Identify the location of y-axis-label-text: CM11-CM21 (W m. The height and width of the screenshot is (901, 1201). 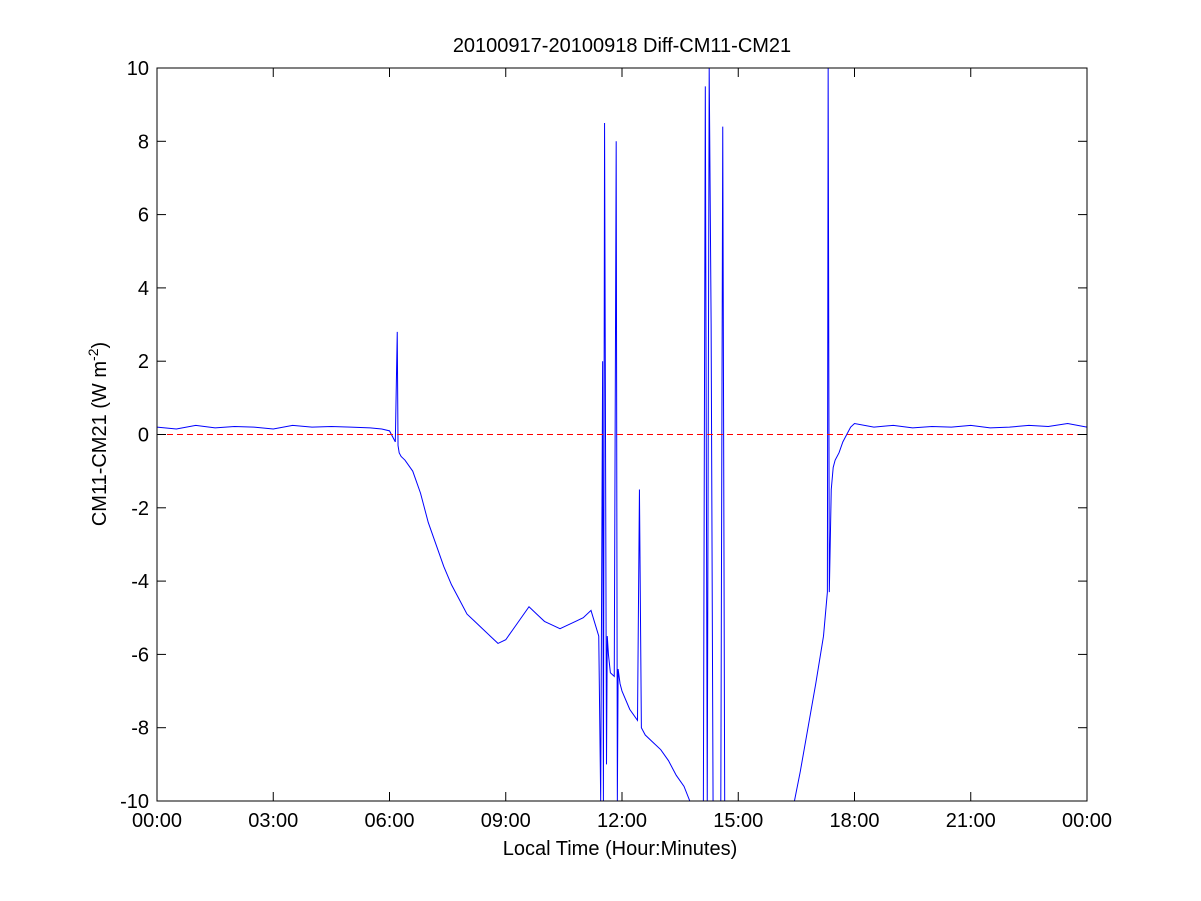
(100, 443).